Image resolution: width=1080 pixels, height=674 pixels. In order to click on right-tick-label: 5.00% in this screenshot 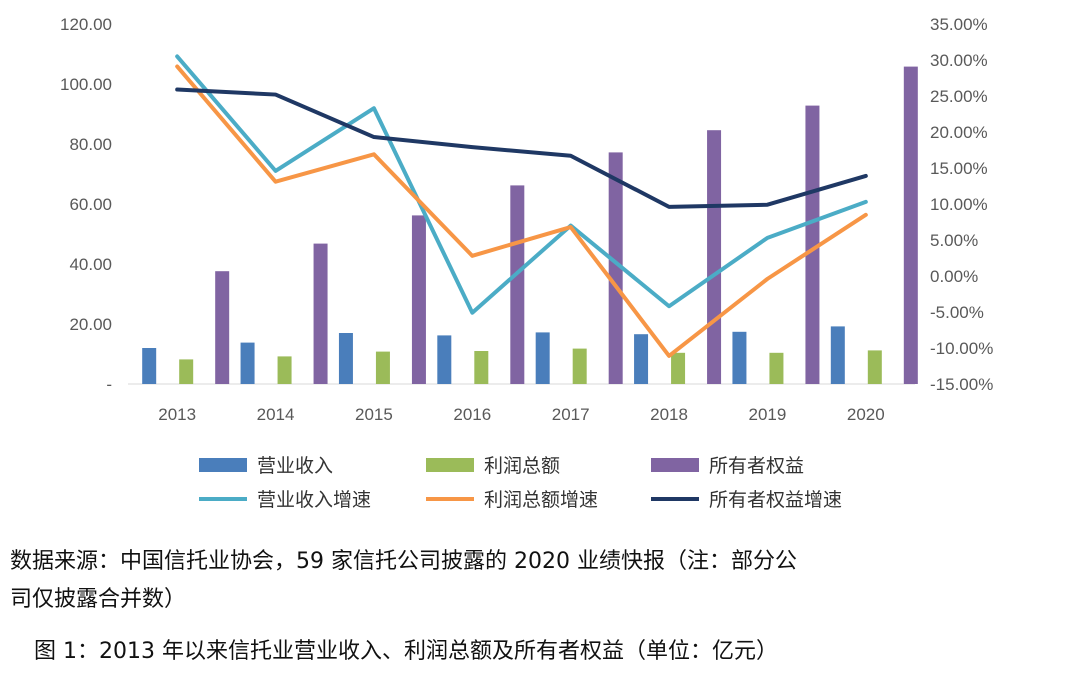, I will do `click(954, 240)`.